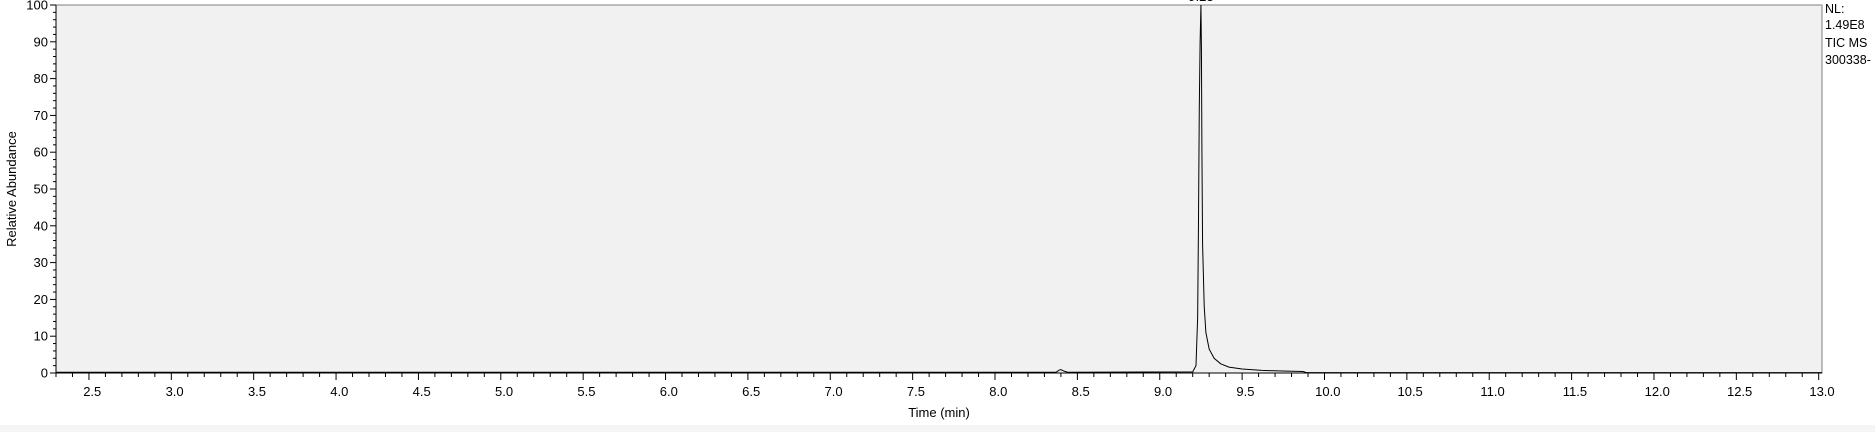 The height and width of the screenshot is (432, 1875). What do you see at coordinates (916, 391) in the screenshot?
I see `x-tick-label: 7.5` at bounding box center [916, 391].